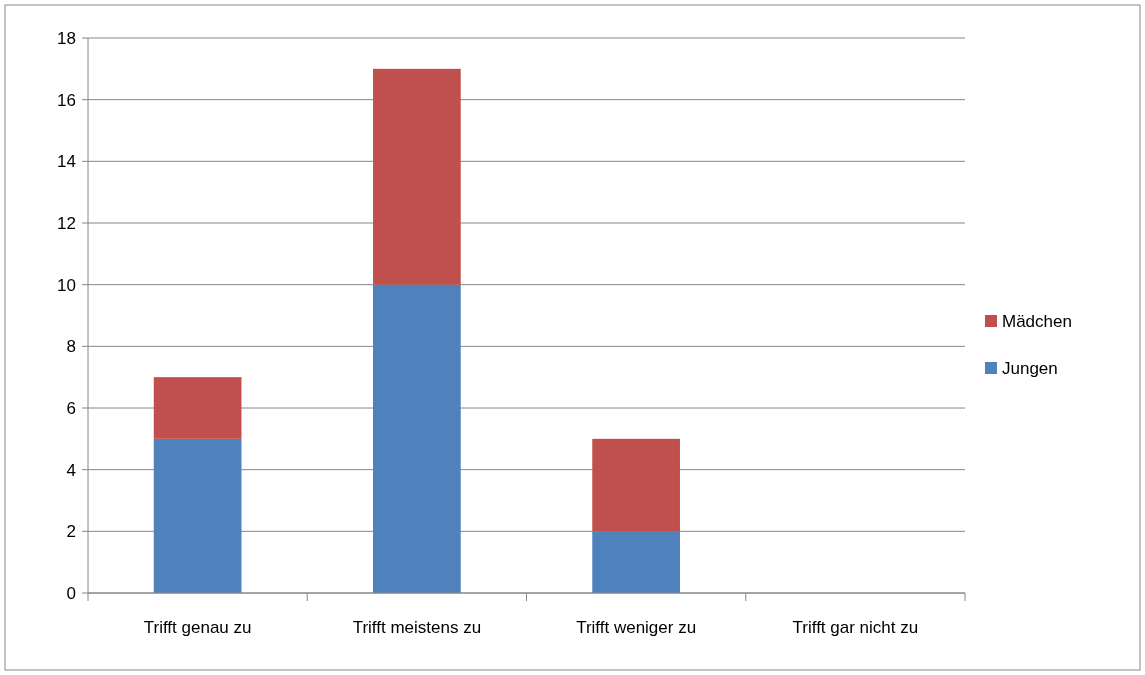 The width and height of the screenshot is (1145, 675). What do you see at coordinates (71, 532) in the screenshot?
I see `y-tick-label: 2` at bounding box center [71, 532].